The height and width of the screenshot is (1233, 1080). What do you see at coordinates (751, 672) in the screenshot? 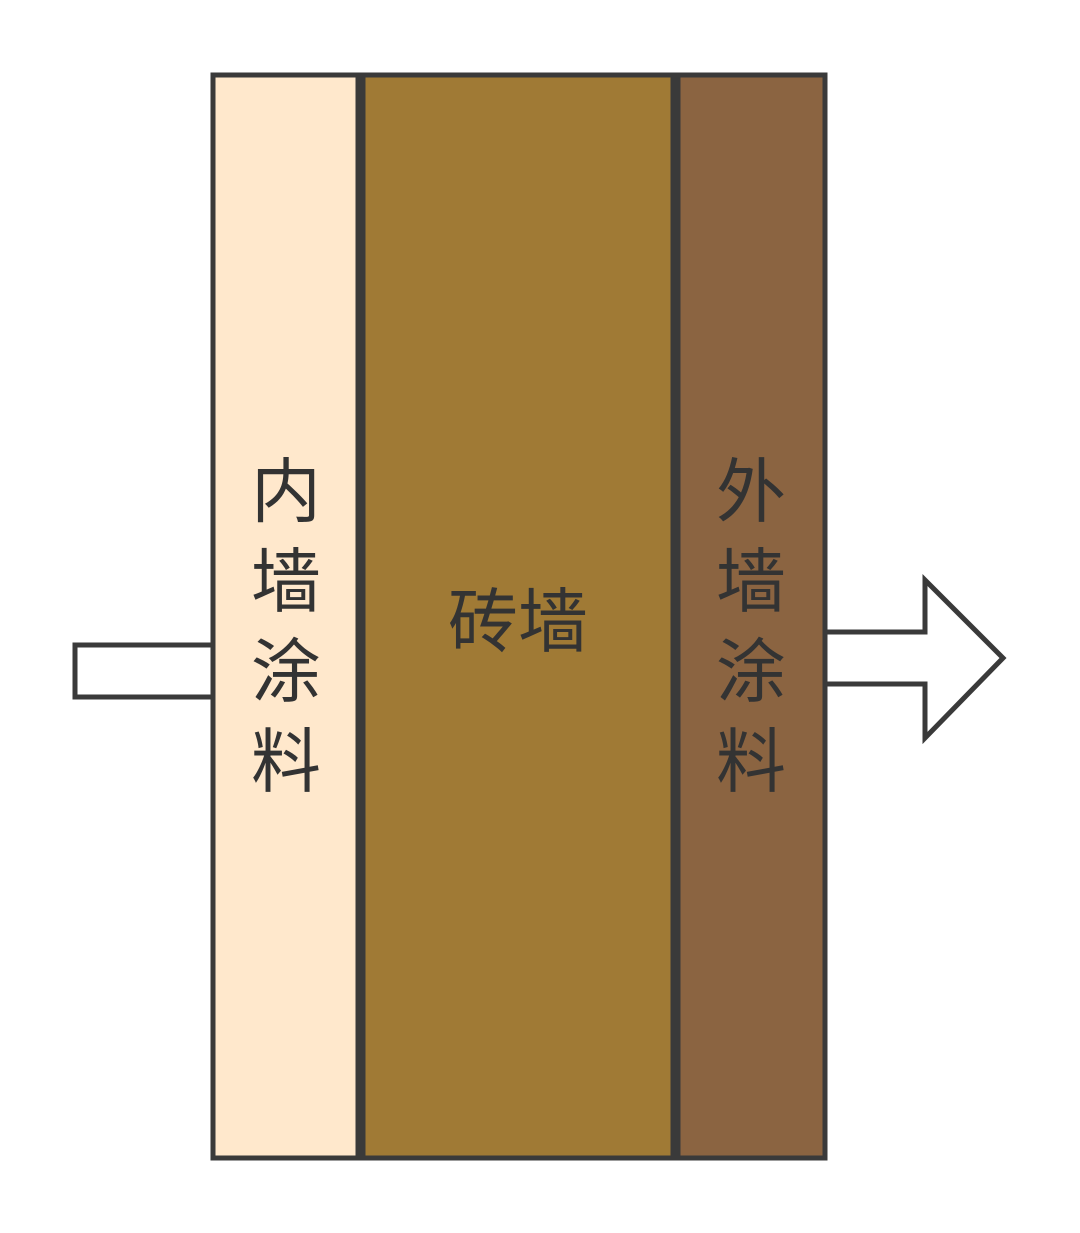
I see `outer-label-char: 涂` at bounding box center [751, 672].